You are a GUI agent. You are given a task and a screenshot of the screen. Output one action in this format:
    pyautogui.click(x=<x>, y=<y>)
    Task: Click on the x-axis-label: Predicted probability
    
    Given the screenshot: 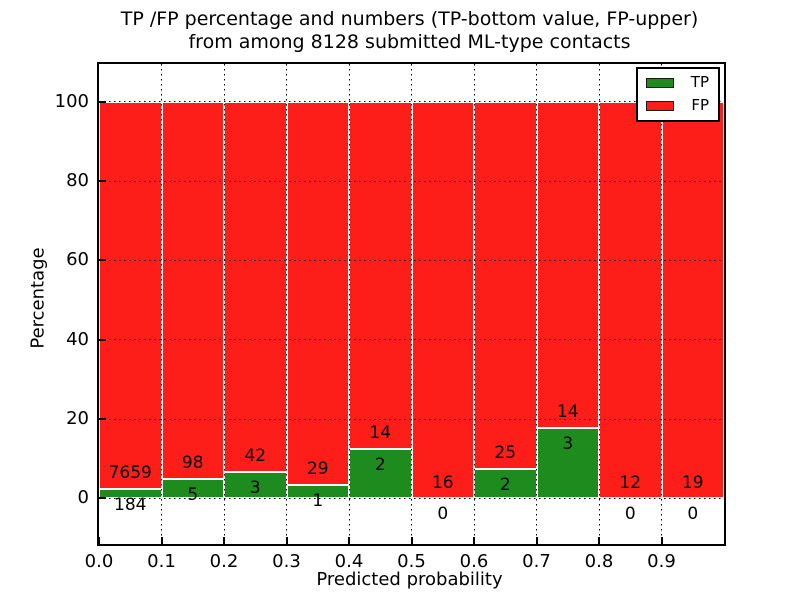 What is the action you would take?
    pyautogui.click(x=409, y=579)
    